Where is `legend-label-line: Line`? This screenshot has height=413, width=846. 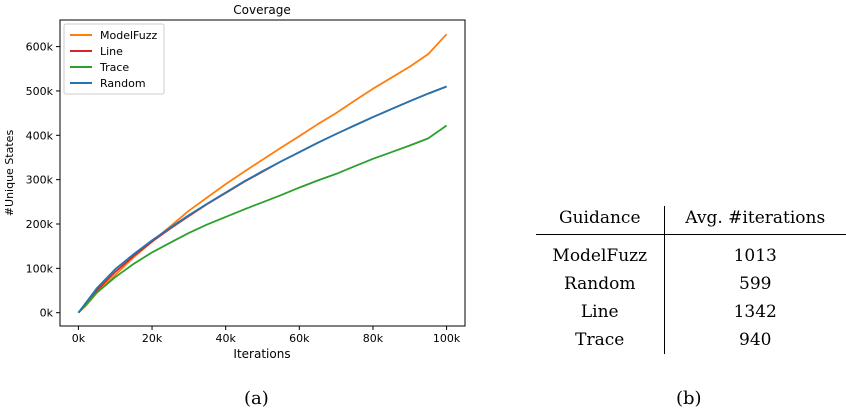 legend-label-line: Line is located at coordinates (111, 51).